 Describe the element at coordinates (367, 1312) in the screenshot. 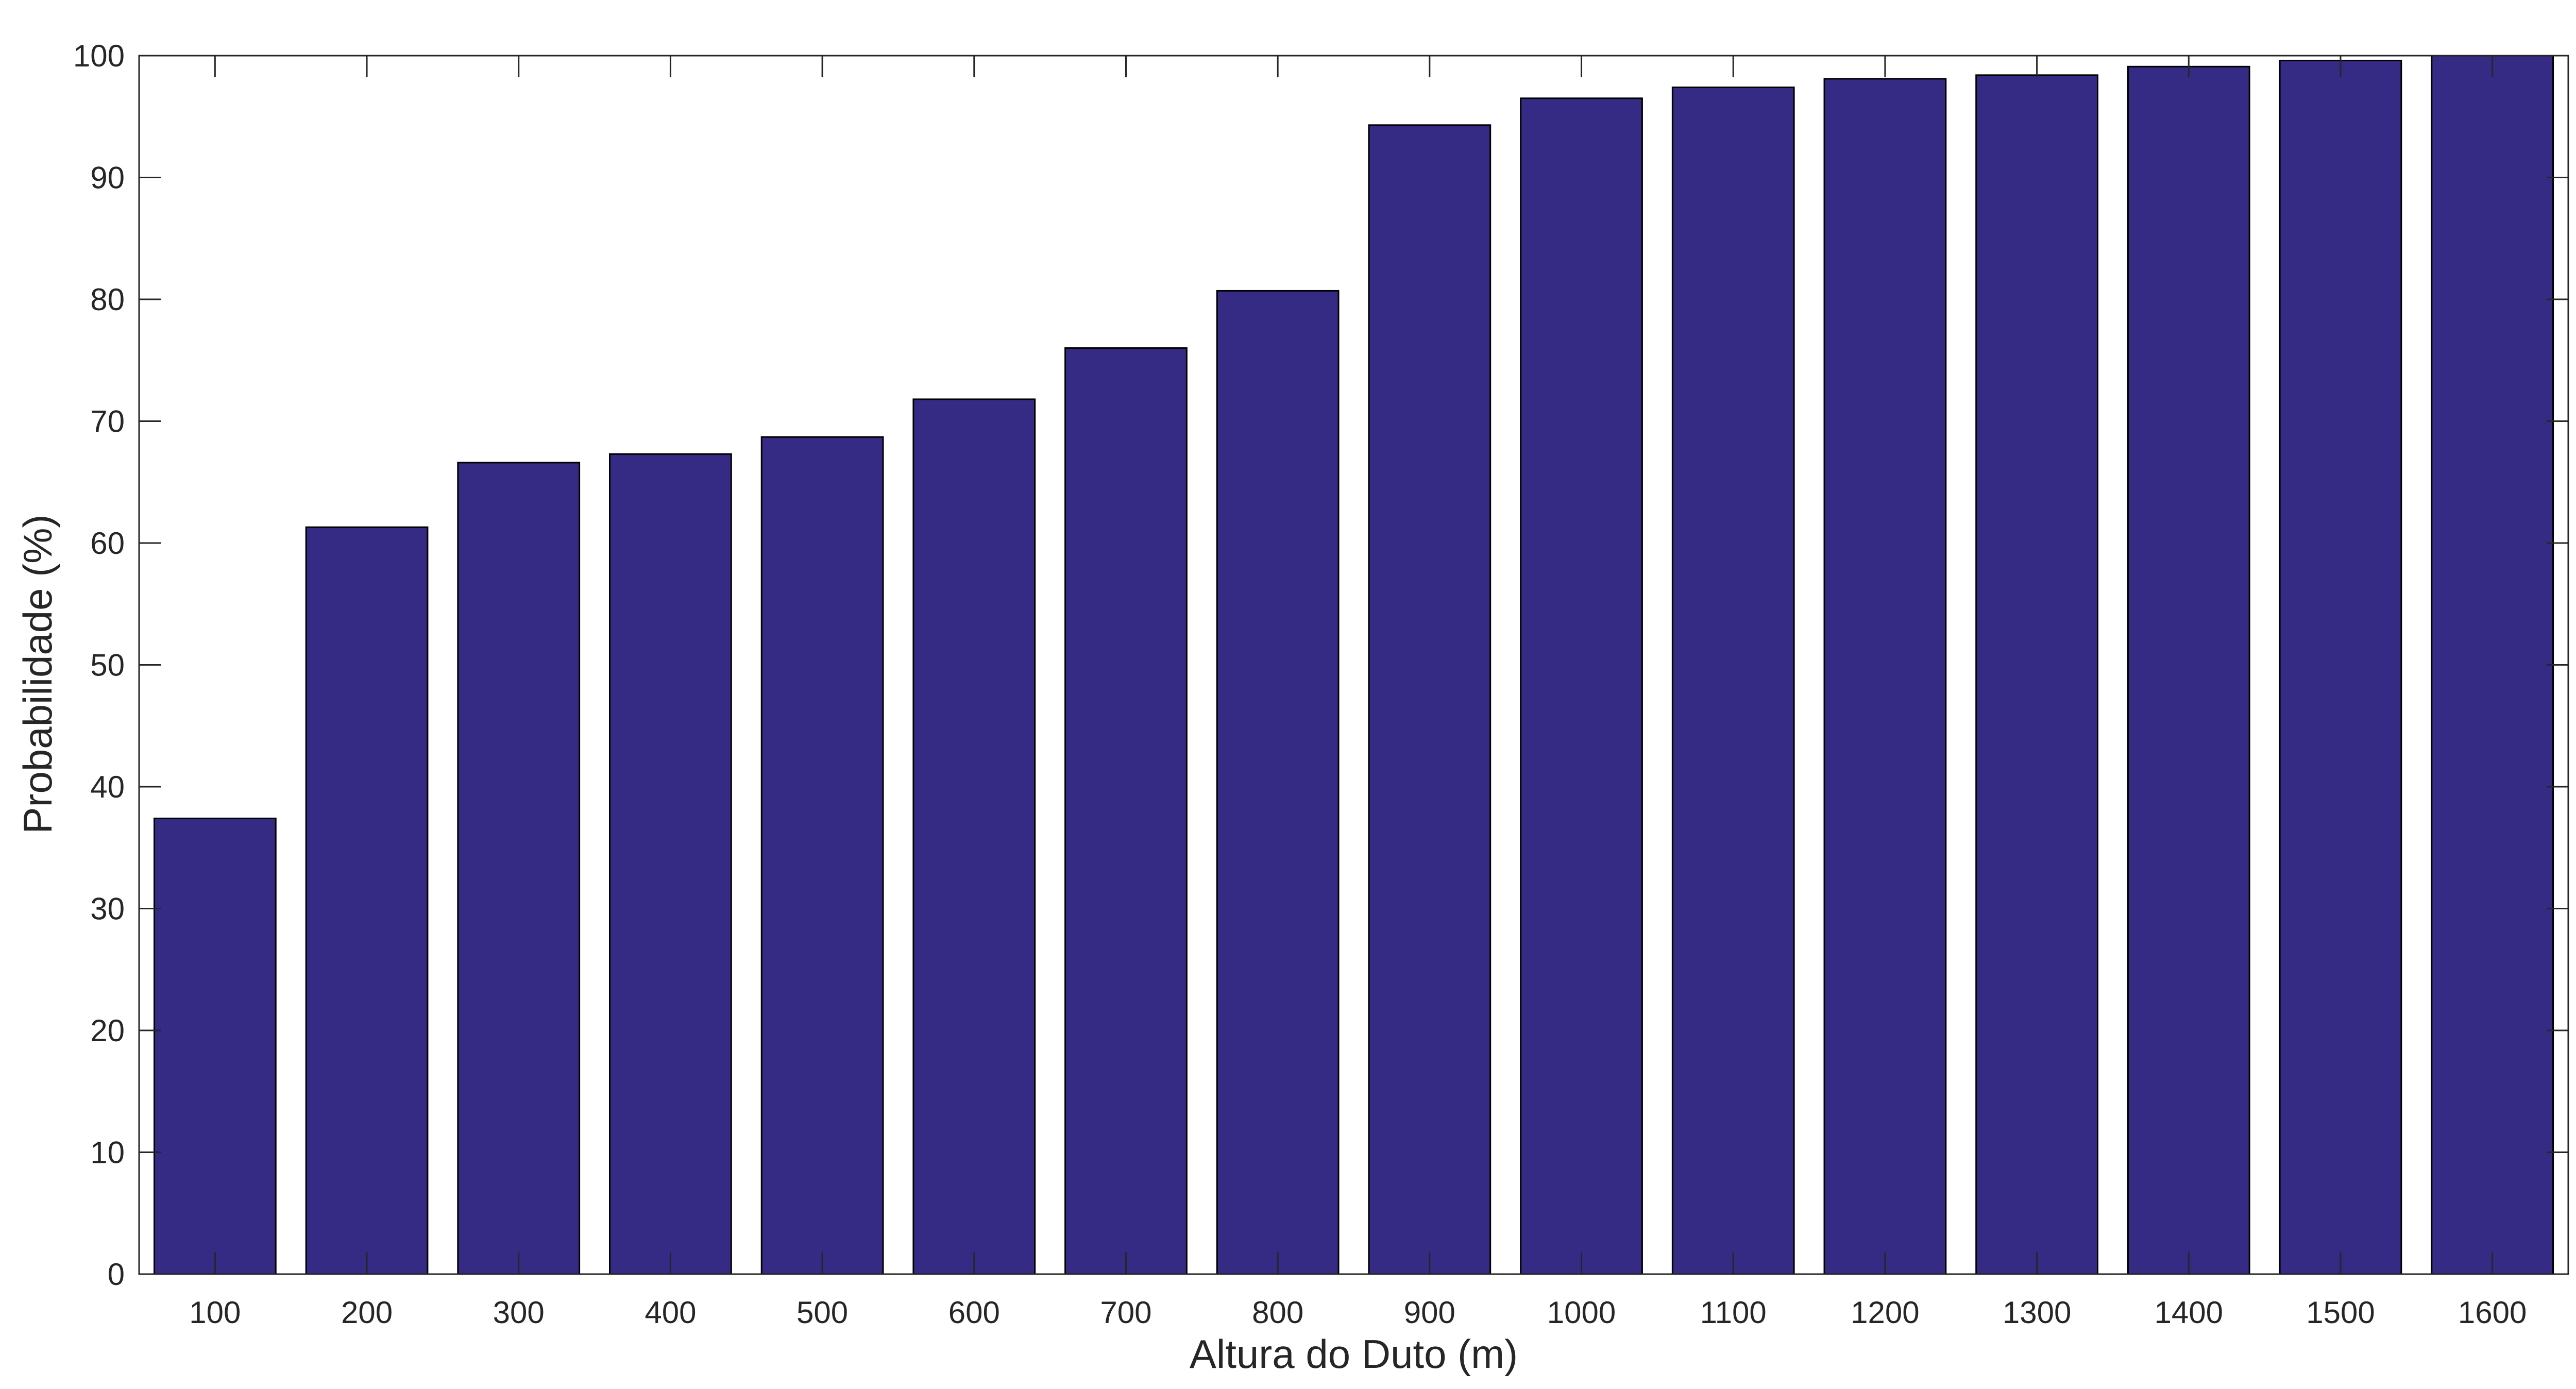

I see `x-tick-label: 200` at that location.